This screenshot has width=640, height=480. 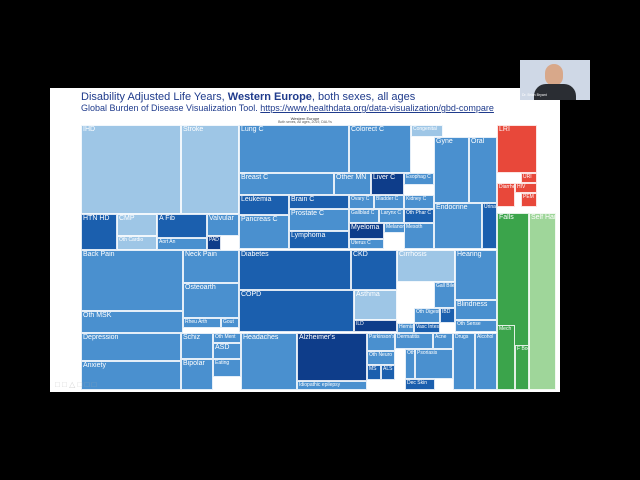 I want to click on treemap-cell-othpharyc: Oth Phar C, so click(x=419, y=216).